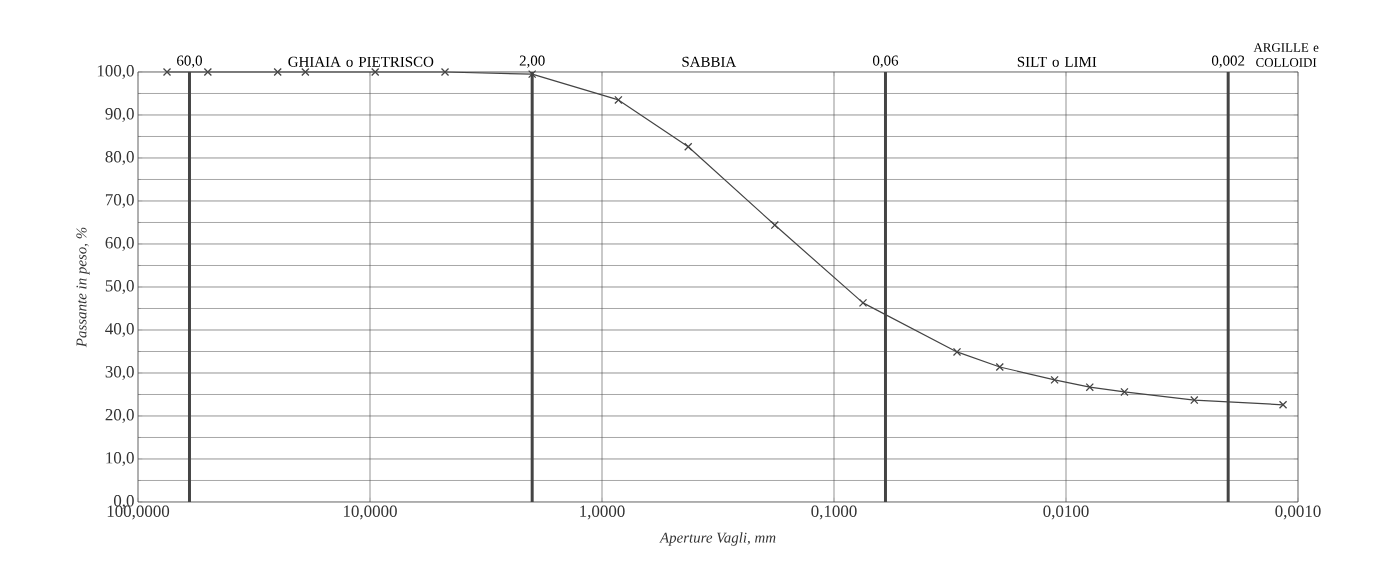 The image size is (1374, 586). What do you see at coordinates (717, 539) in the screenshot?
I see `x-axis-title: Aperture Vagli, mm` at bounding box center [717, 539].